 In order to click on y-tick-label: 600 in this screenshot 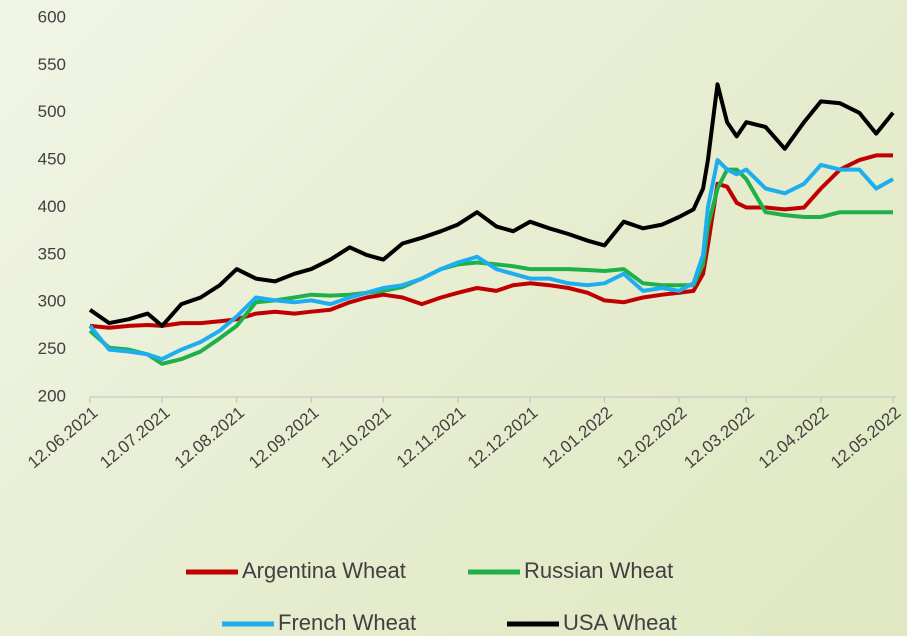, I will do `click(52, 16)`.